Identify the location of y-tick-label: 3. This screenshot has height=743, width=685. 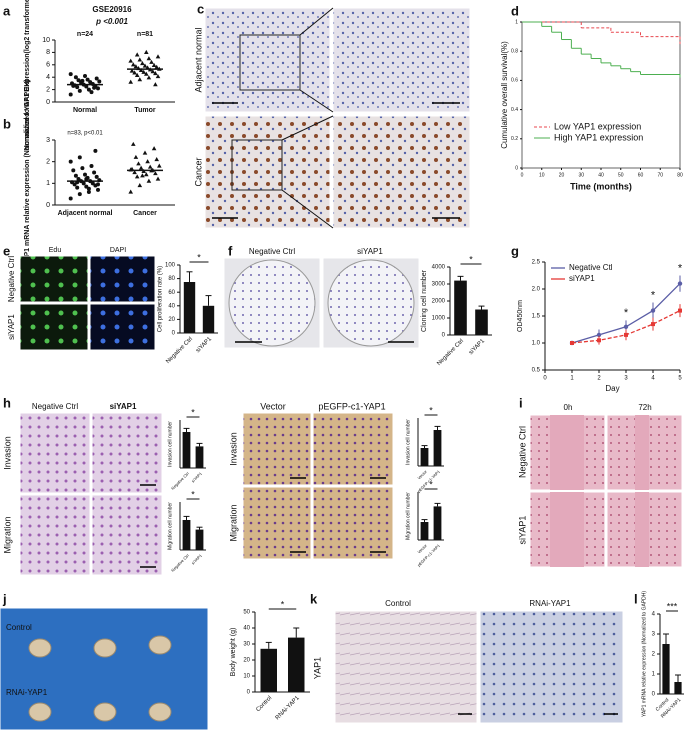
(654, 635).